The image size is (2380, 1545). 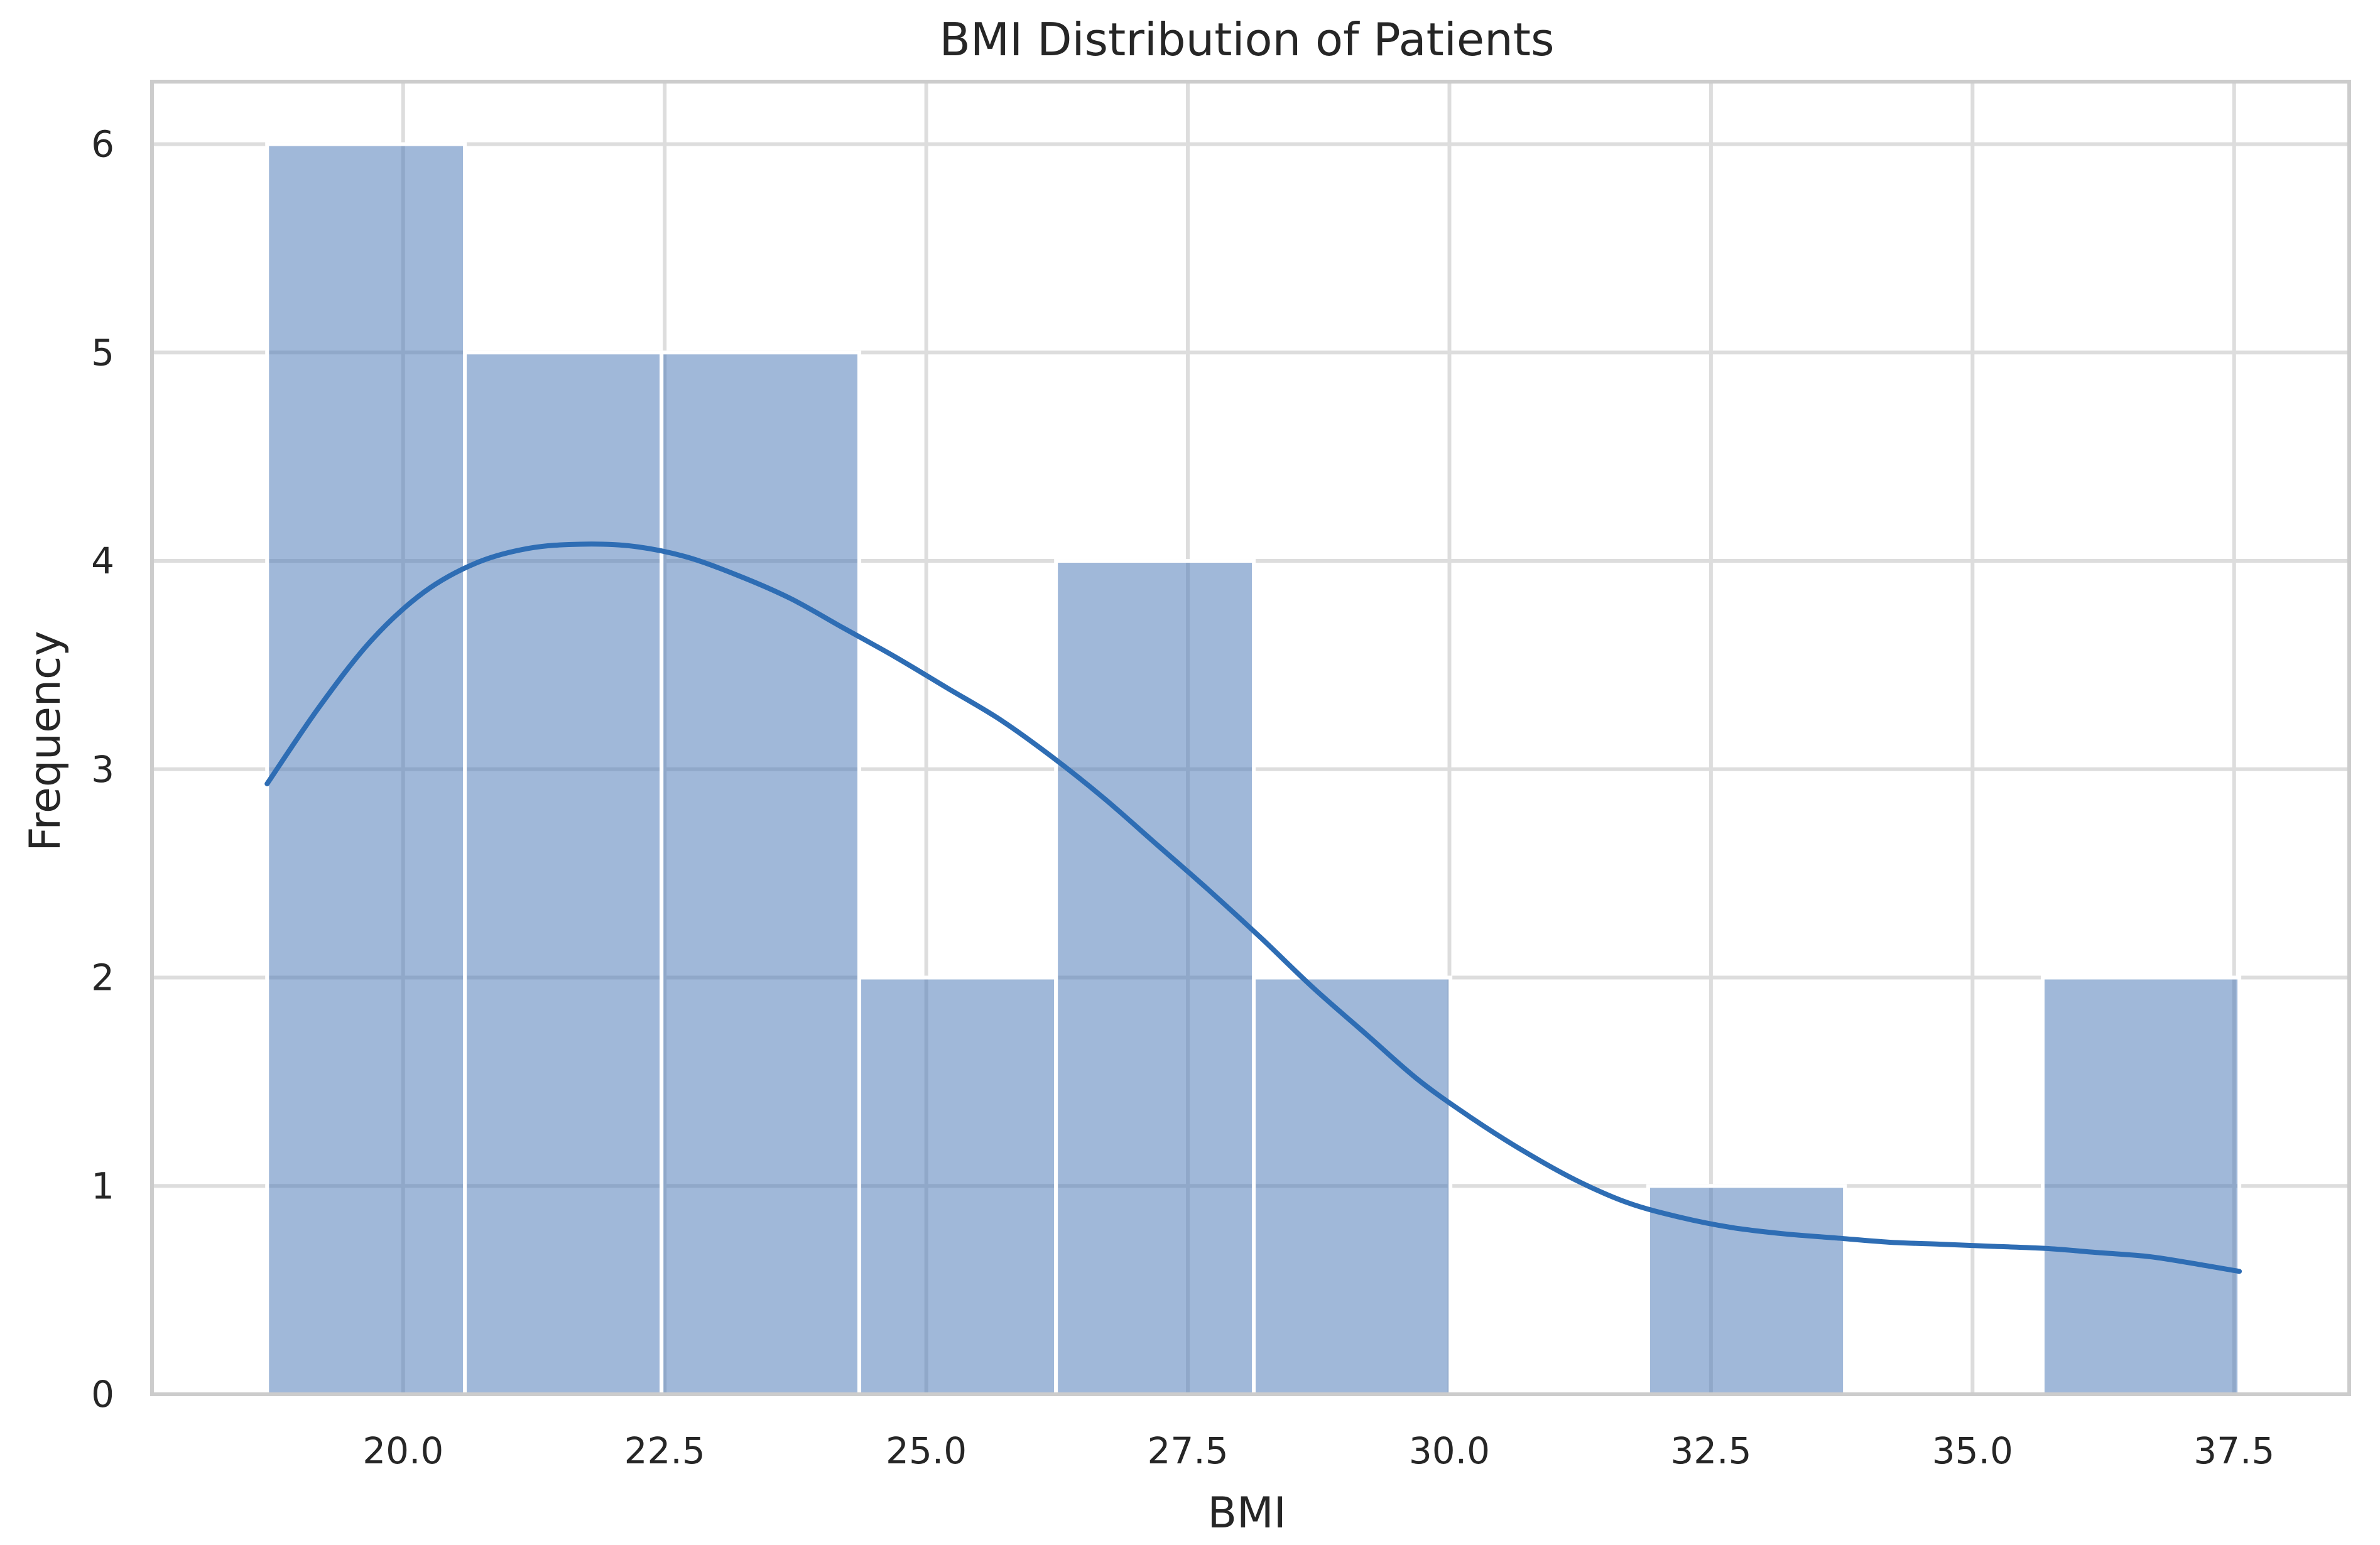 I want to click on x-tick-label: 32.5, so click(x=1710, y=1450).